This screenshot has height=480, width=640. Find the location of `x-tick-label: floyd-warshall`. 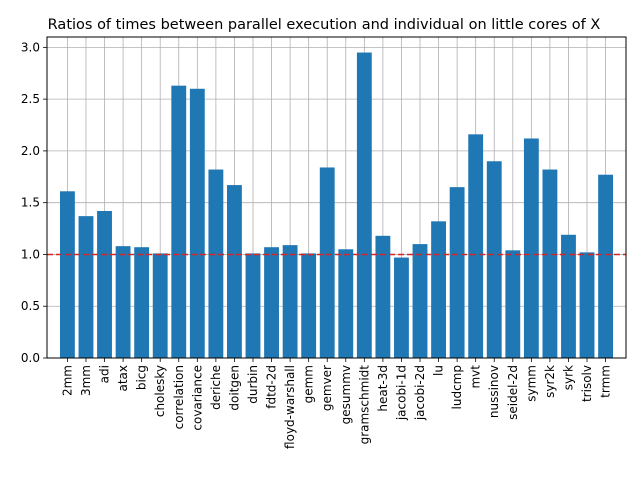

x-tick-label: floyd-warshall is located at coordinates (290, 407).